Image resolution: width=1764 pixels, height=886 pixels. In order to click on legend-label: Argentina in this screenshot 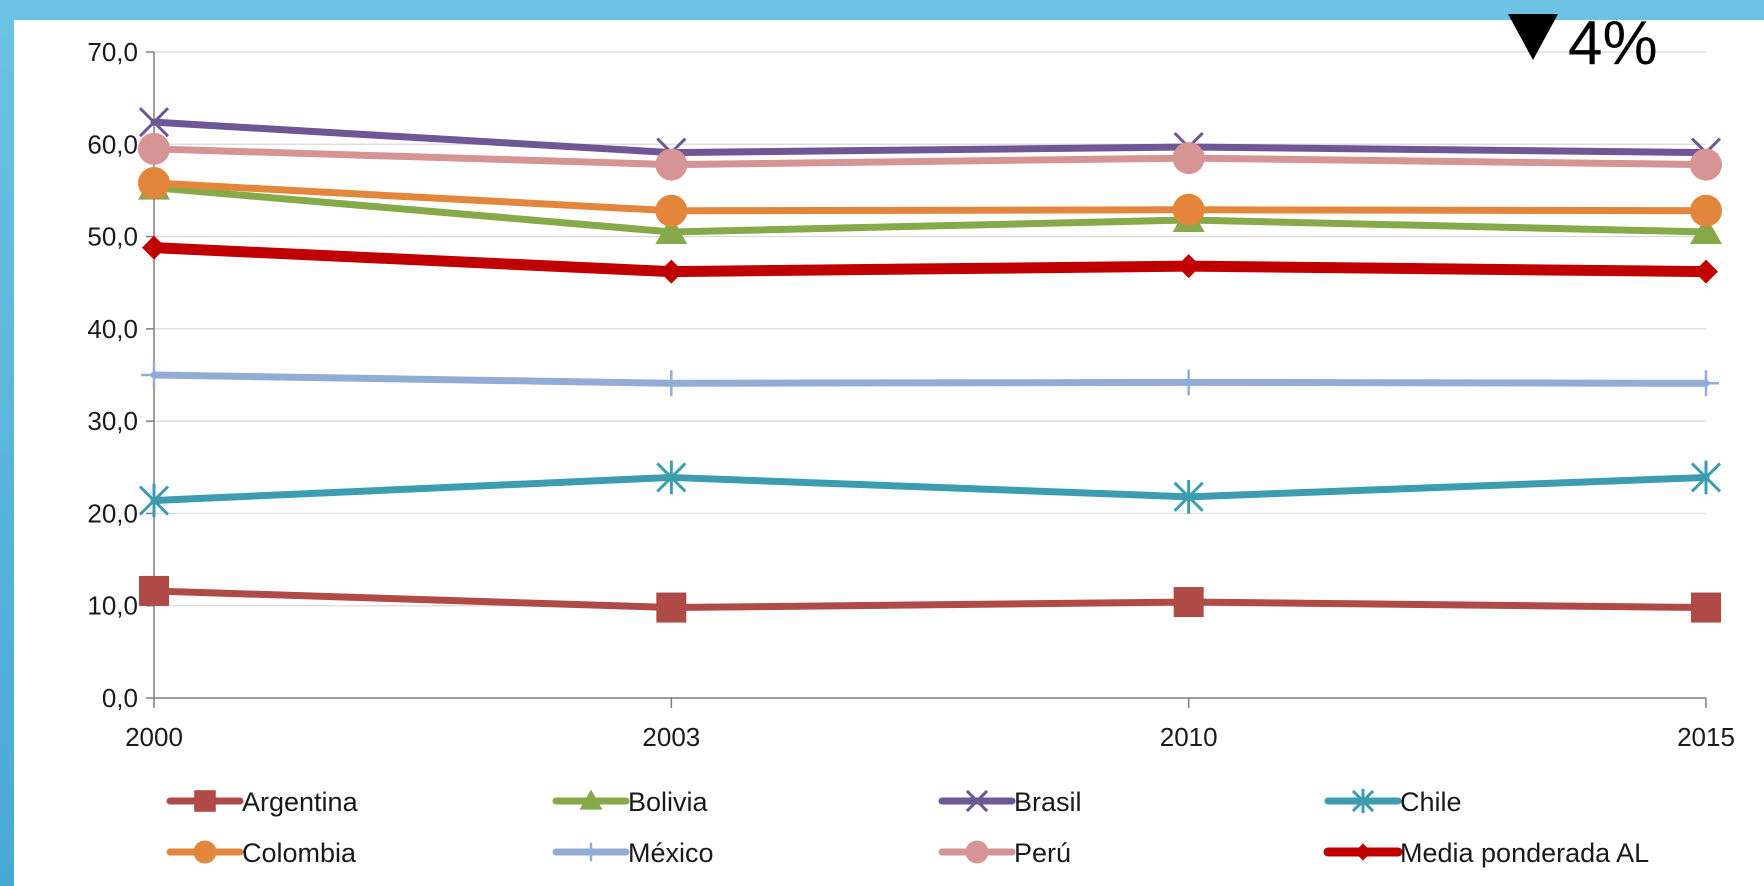, I will do `click(300, 802)`.